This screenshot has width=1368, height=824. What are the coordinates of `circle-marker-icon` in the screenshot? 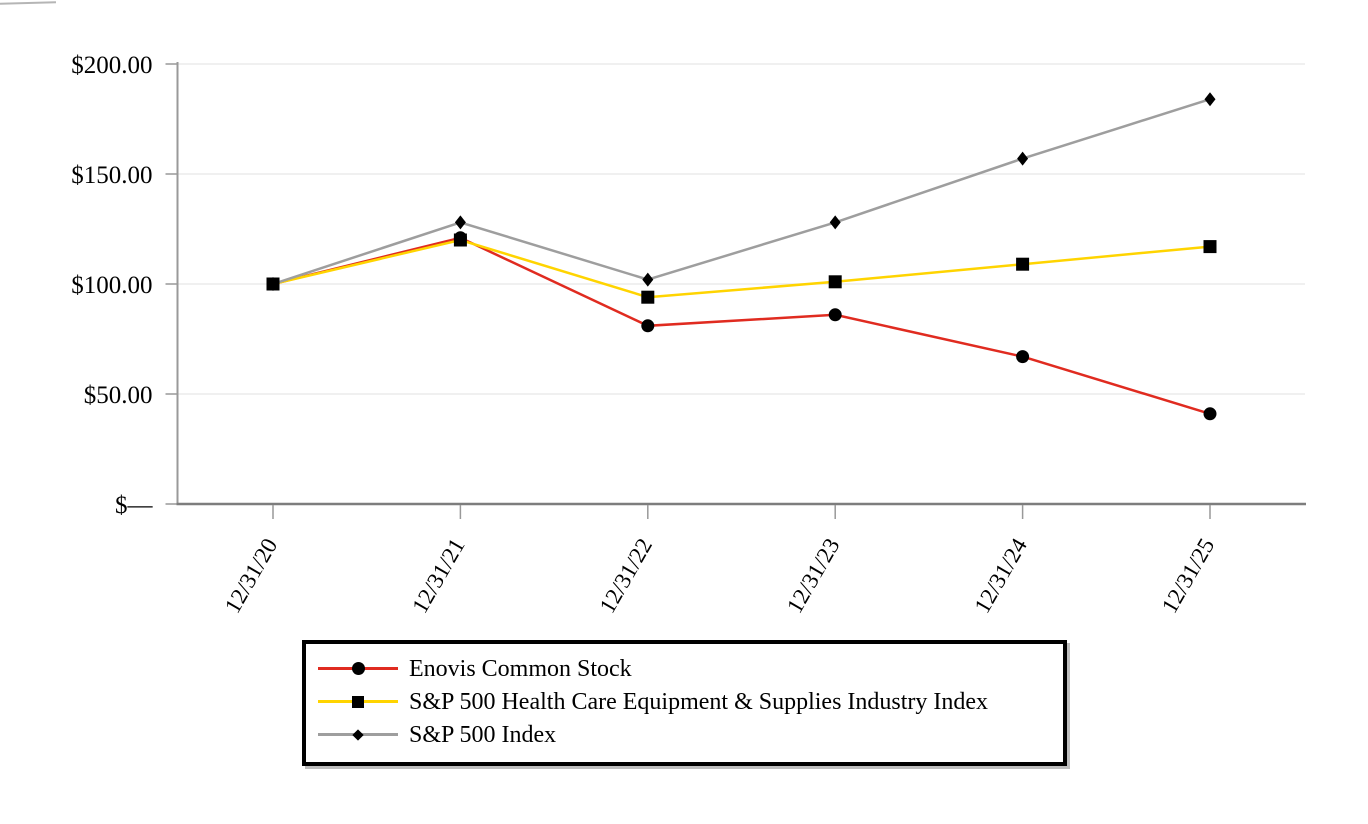 It's located at (358, 668).